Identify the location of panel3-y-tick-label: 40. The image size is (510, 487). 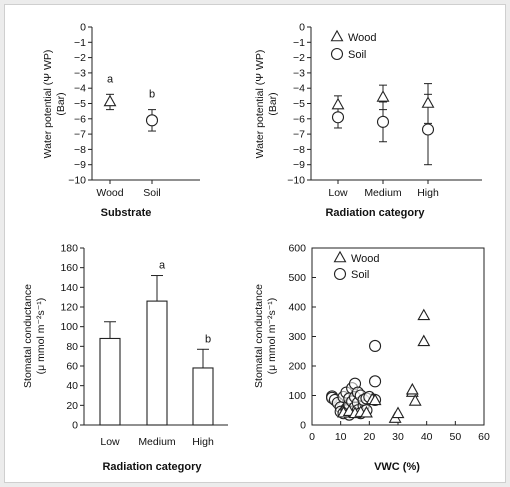
(72, 386).